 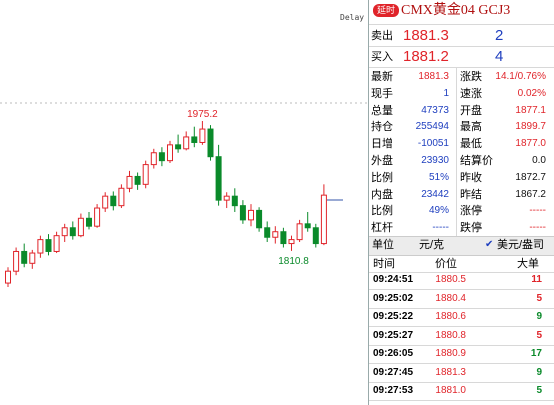 I want to click on stat-value: 49%, so click(x=438, y=211).